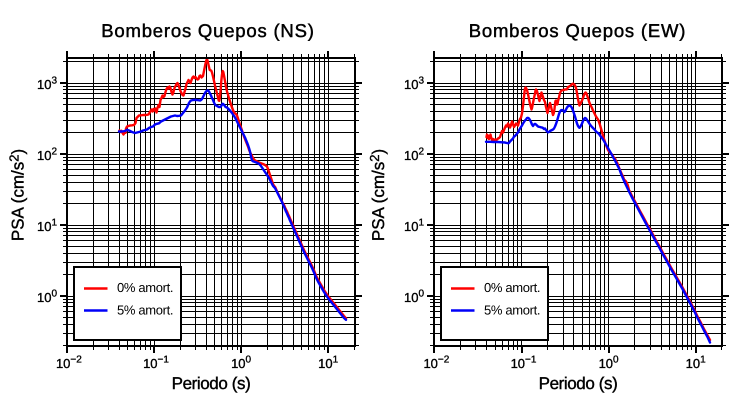  What do you see at coordinates (578, 30) in the screenshot?
I see `svg-text: Bomberos Quepos (EW)` at bounding box center [578, 30].